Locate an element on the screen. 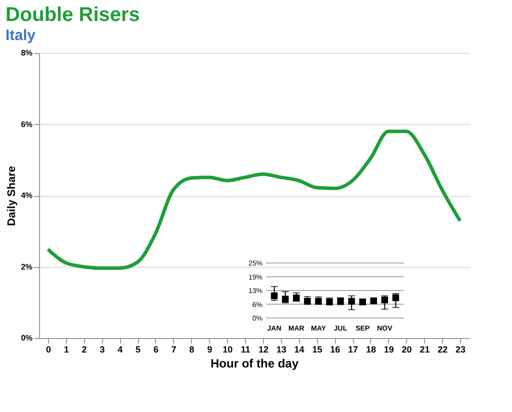 The image size is (512, 412). y-tick-label: 4% is located at coordinates (26, 195).